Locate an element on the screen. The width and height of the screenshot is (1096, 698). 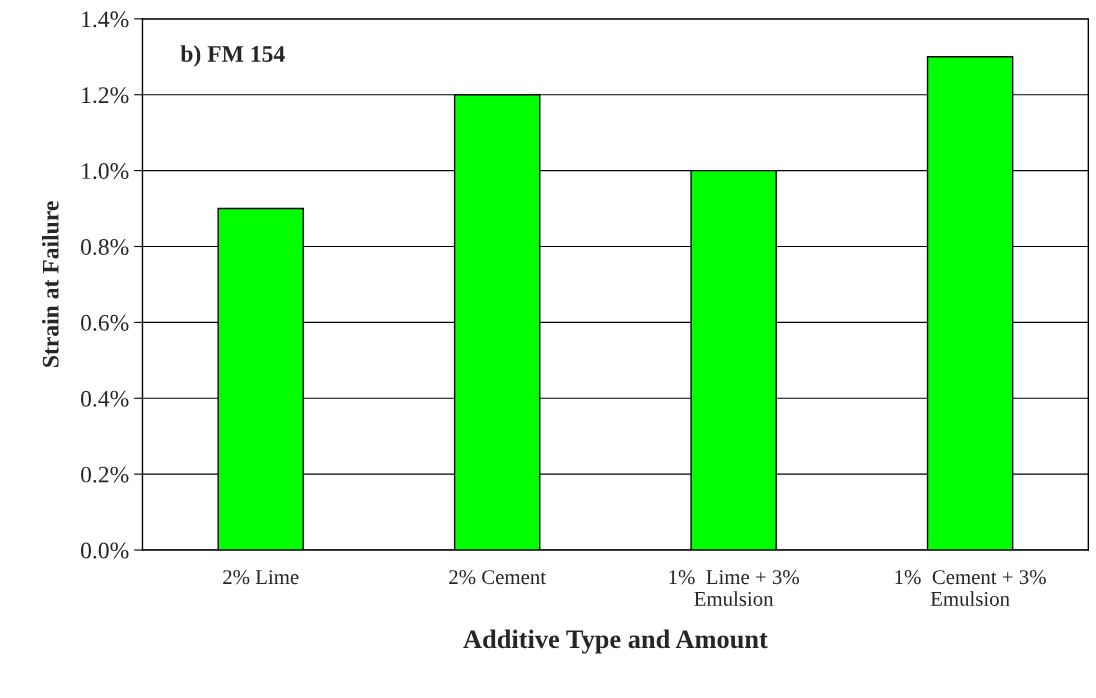
annotation: b) FM 154 is located at coordinates (232, 56).